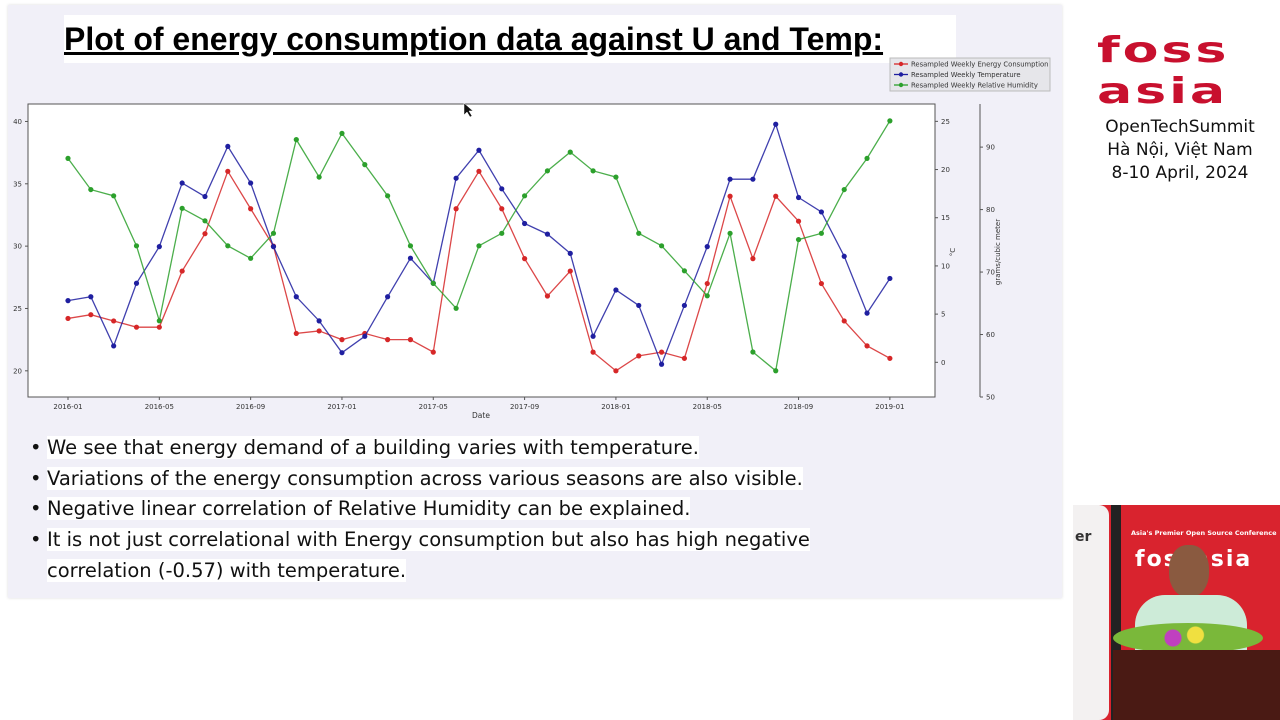 The image size is (1280, 720). Describe the element at coordinates (901, 64) in the screenshot. I see `legend-marker` at that location.